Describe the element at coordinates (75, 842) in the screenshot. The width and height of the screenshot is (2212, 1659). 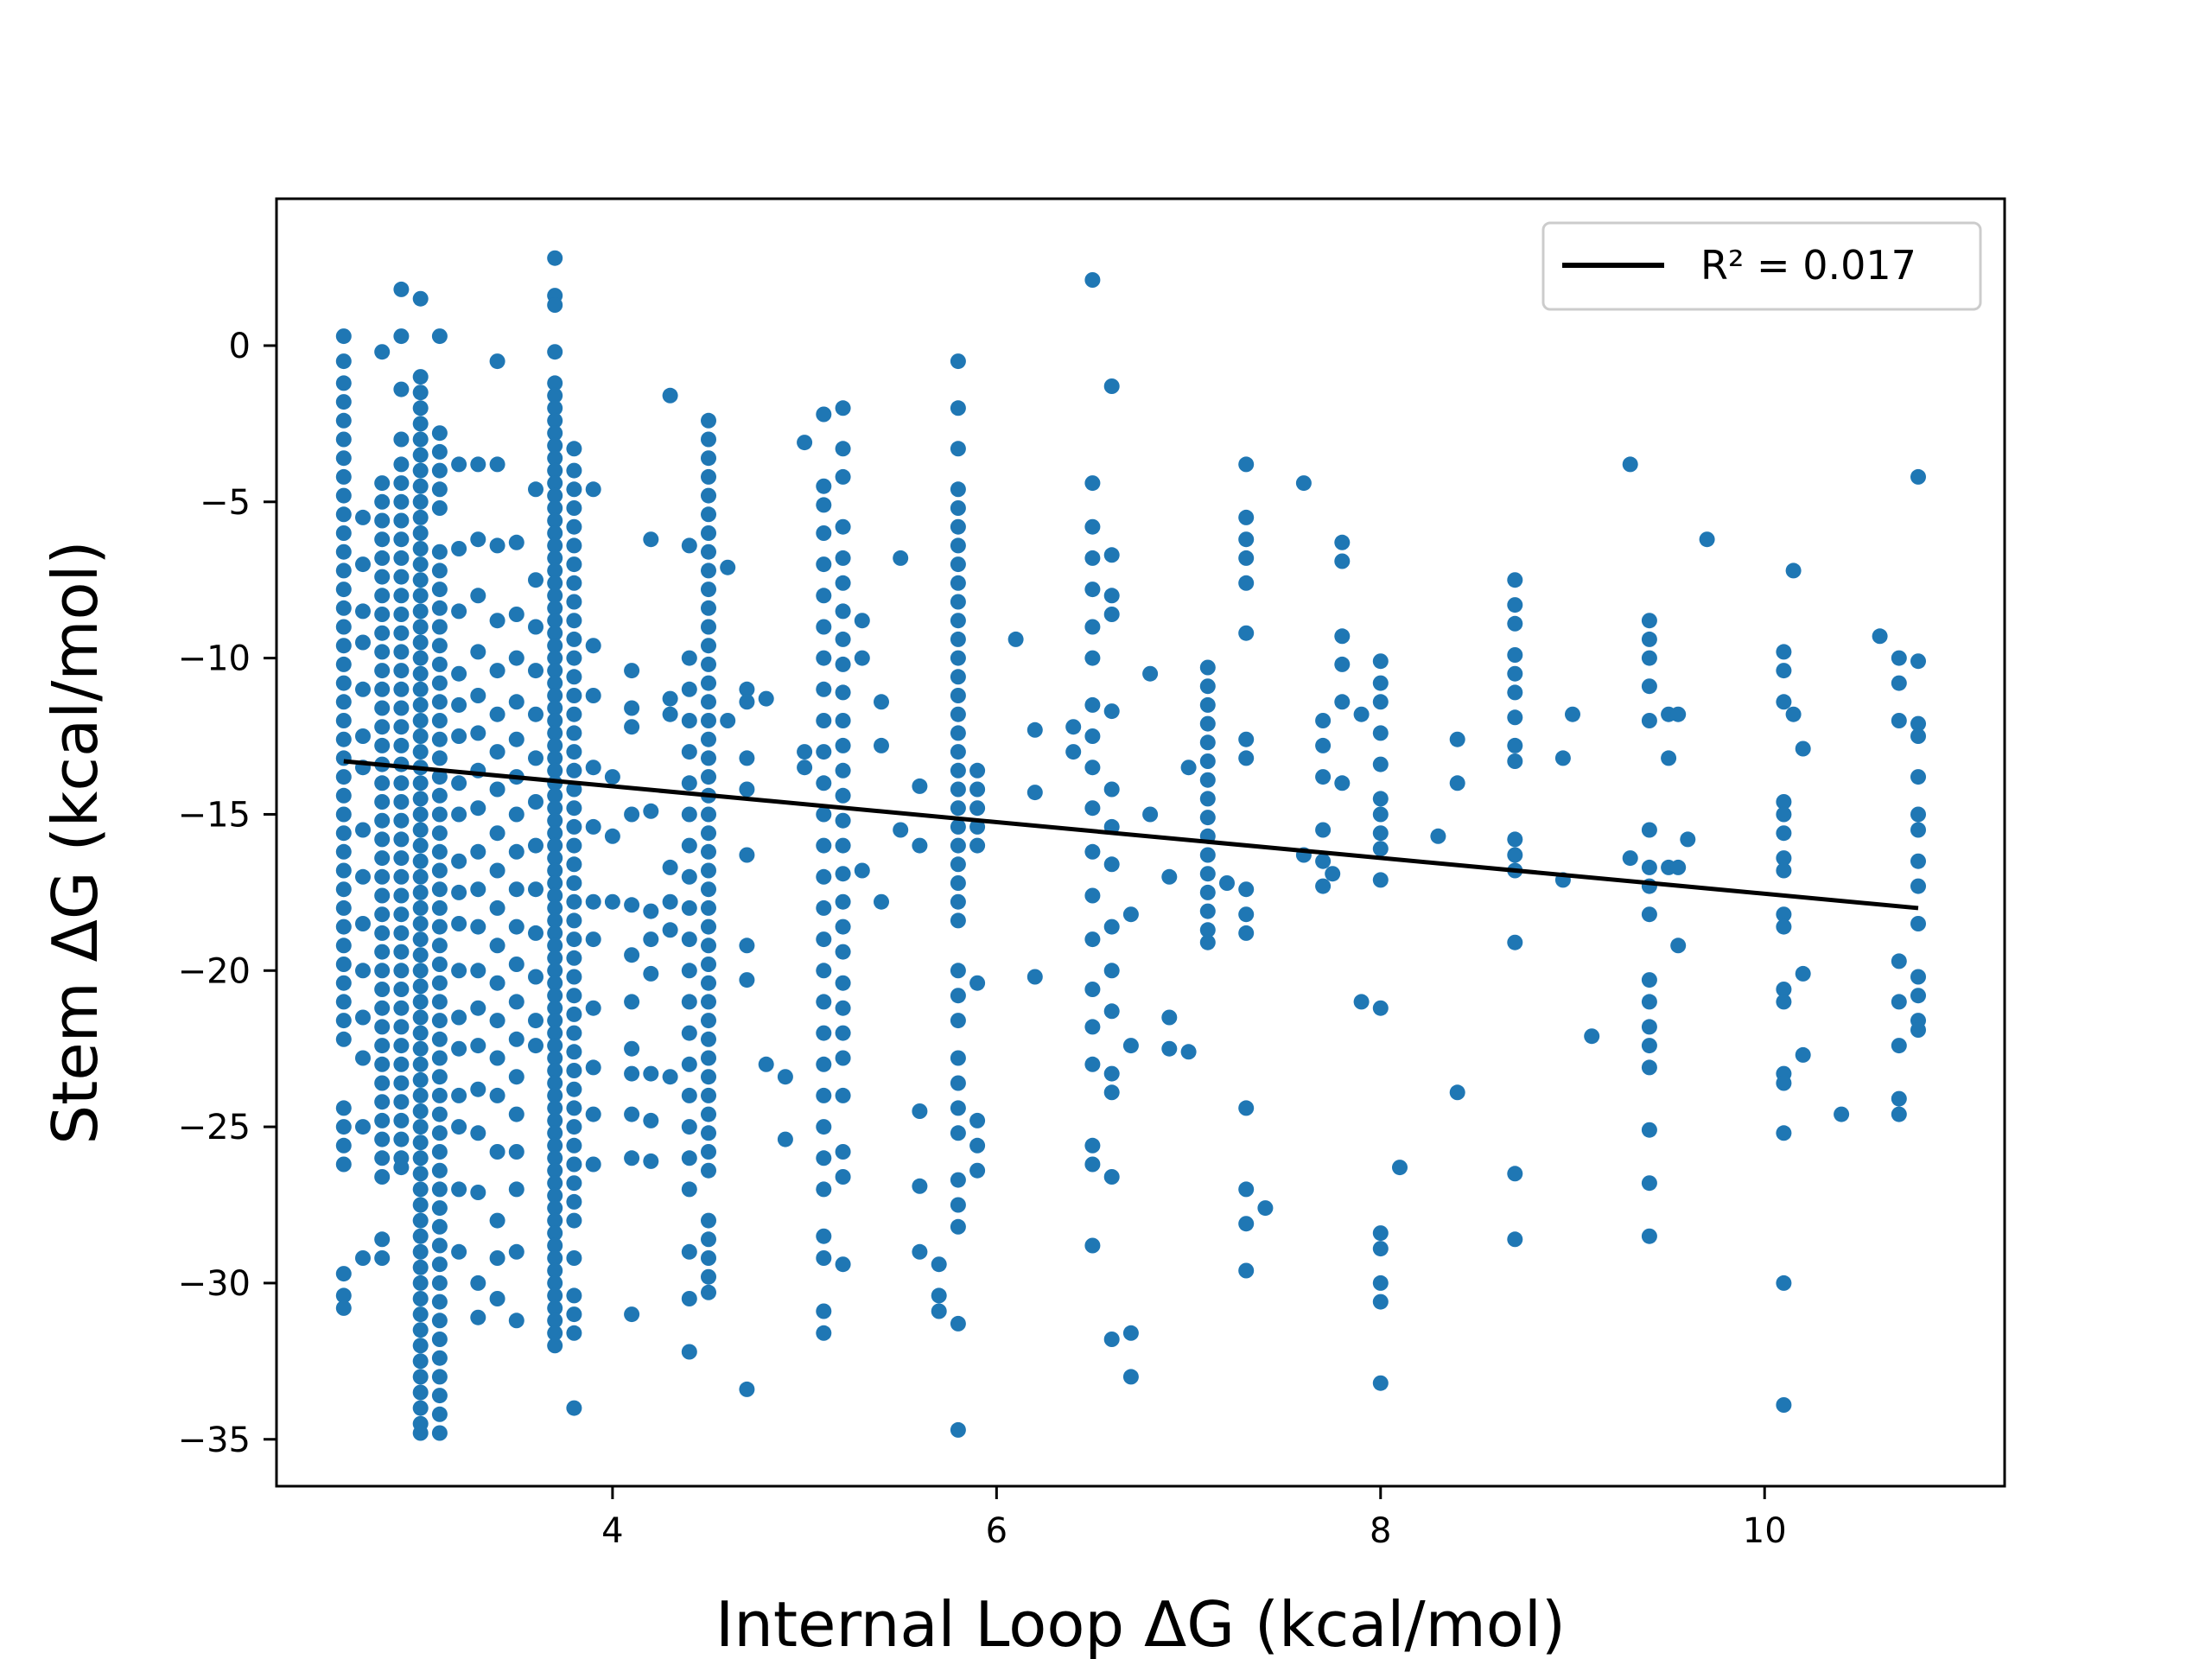
I see `y-axis-label: Stem ΔG (kcal/mol)` at that location.